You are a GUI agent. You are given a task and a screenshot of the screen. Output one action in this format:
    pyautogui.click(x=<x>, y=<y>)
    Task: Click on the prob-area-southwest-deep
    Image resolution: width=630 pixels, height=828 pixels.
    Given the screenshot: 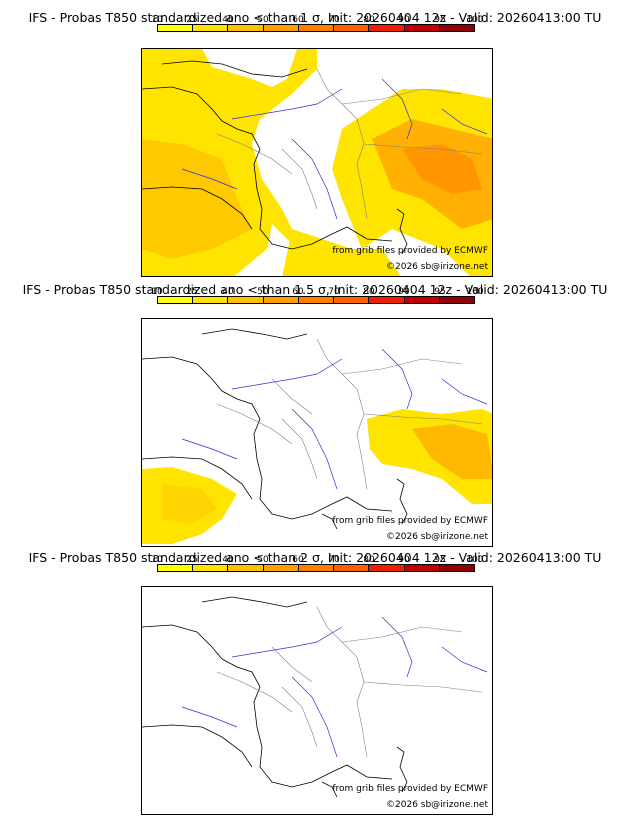 What is the action you would take?
    pyautogui.click(x=189, y=504)
    